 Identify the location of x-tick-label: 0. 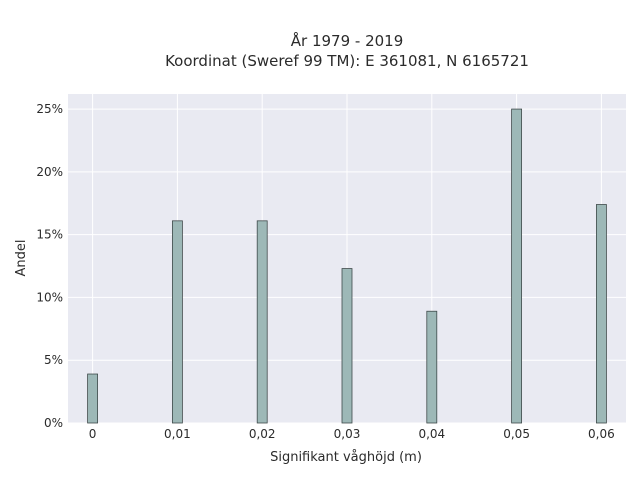
(93, 434).